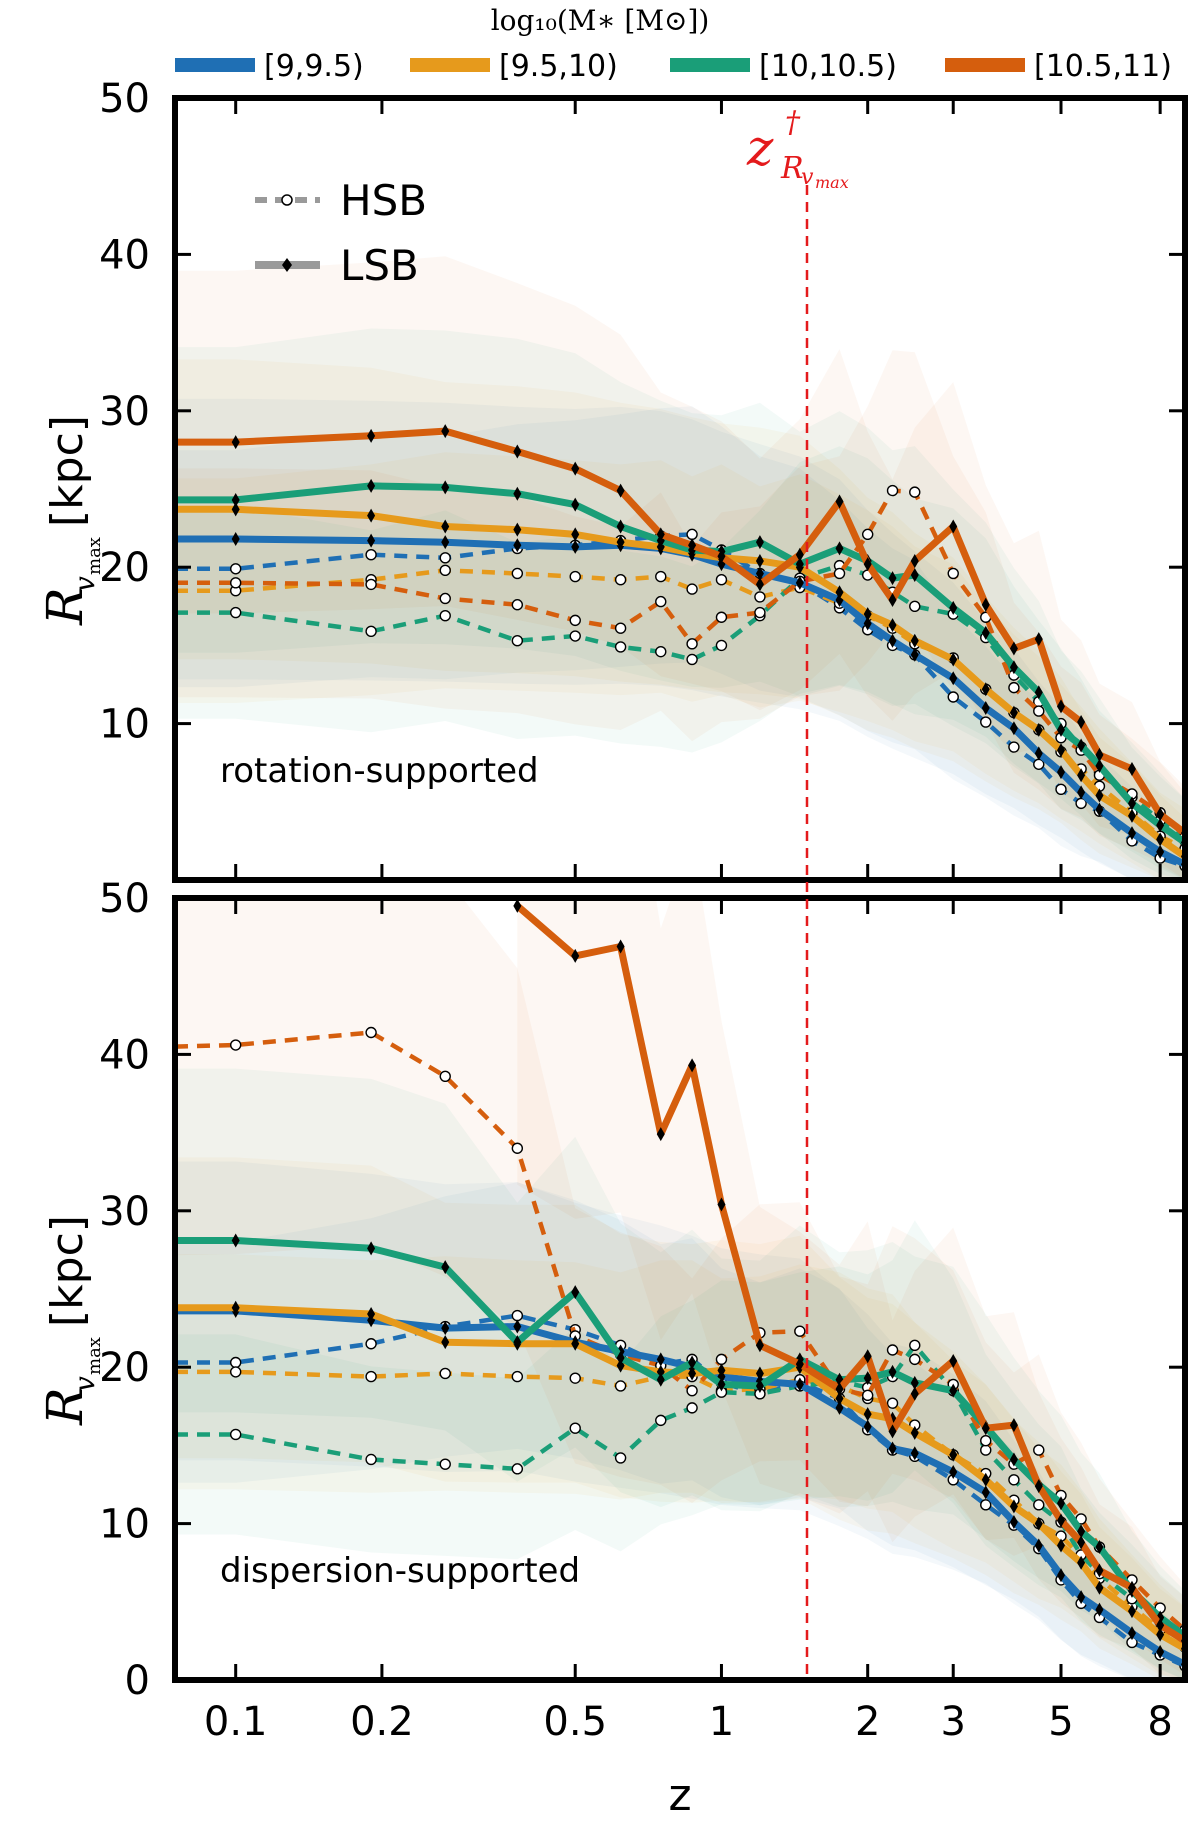 Image resolution: width=1200 pixels, height=1825 pixels. Describe the element at coordinates (124, 725) in the screenshot. I see `y-tick-label-top: 10` at that location.